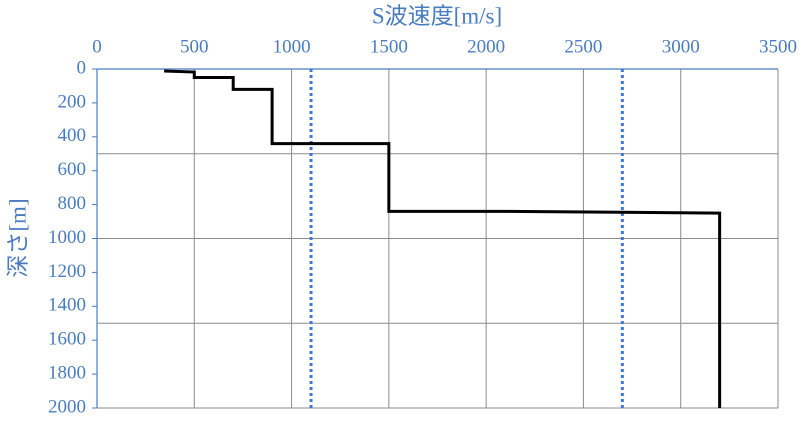  I want to click on y-tick-label: 200, so click(72, 101).